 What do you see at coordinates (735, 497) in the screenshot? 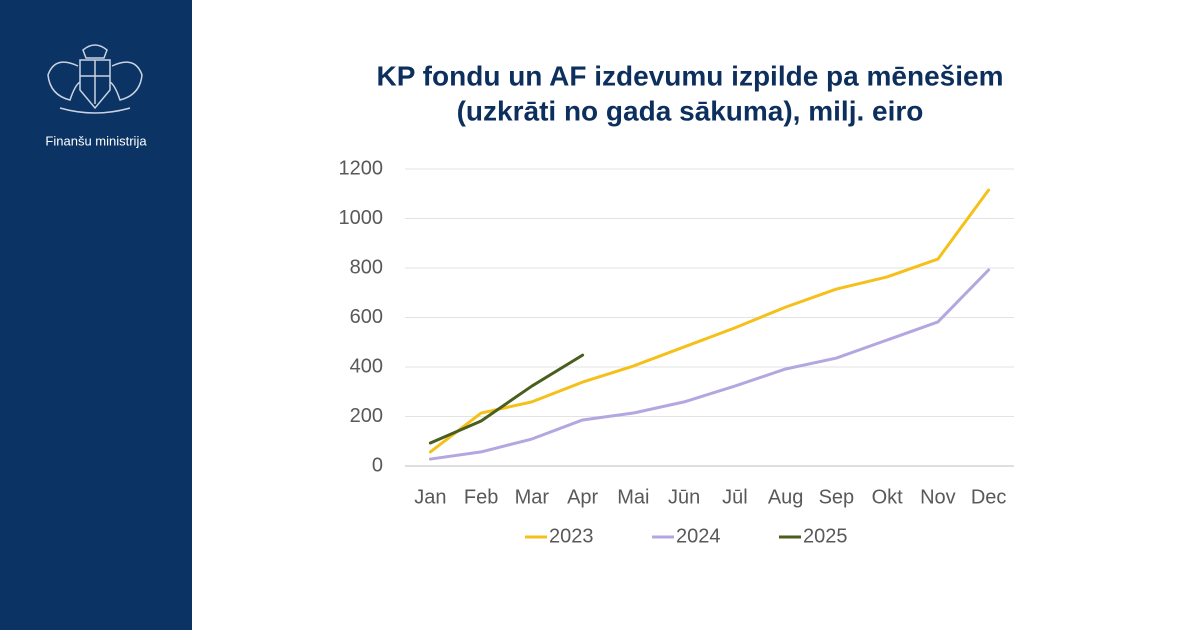
I see `x-tick-label: Jūl` at bounding box center [735, 497].